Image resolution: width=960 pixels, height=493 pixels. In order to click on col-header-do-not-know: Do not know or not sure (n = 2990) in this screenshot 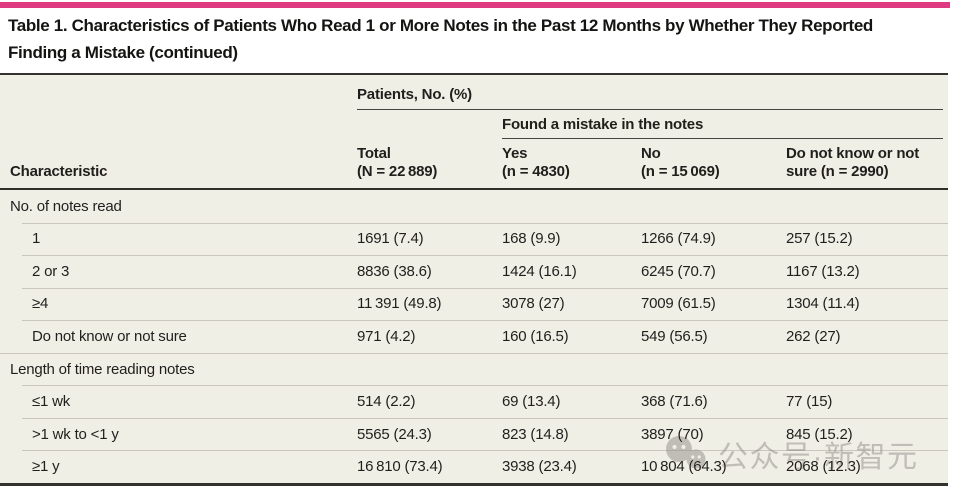, I will do `click(867, 162)`.